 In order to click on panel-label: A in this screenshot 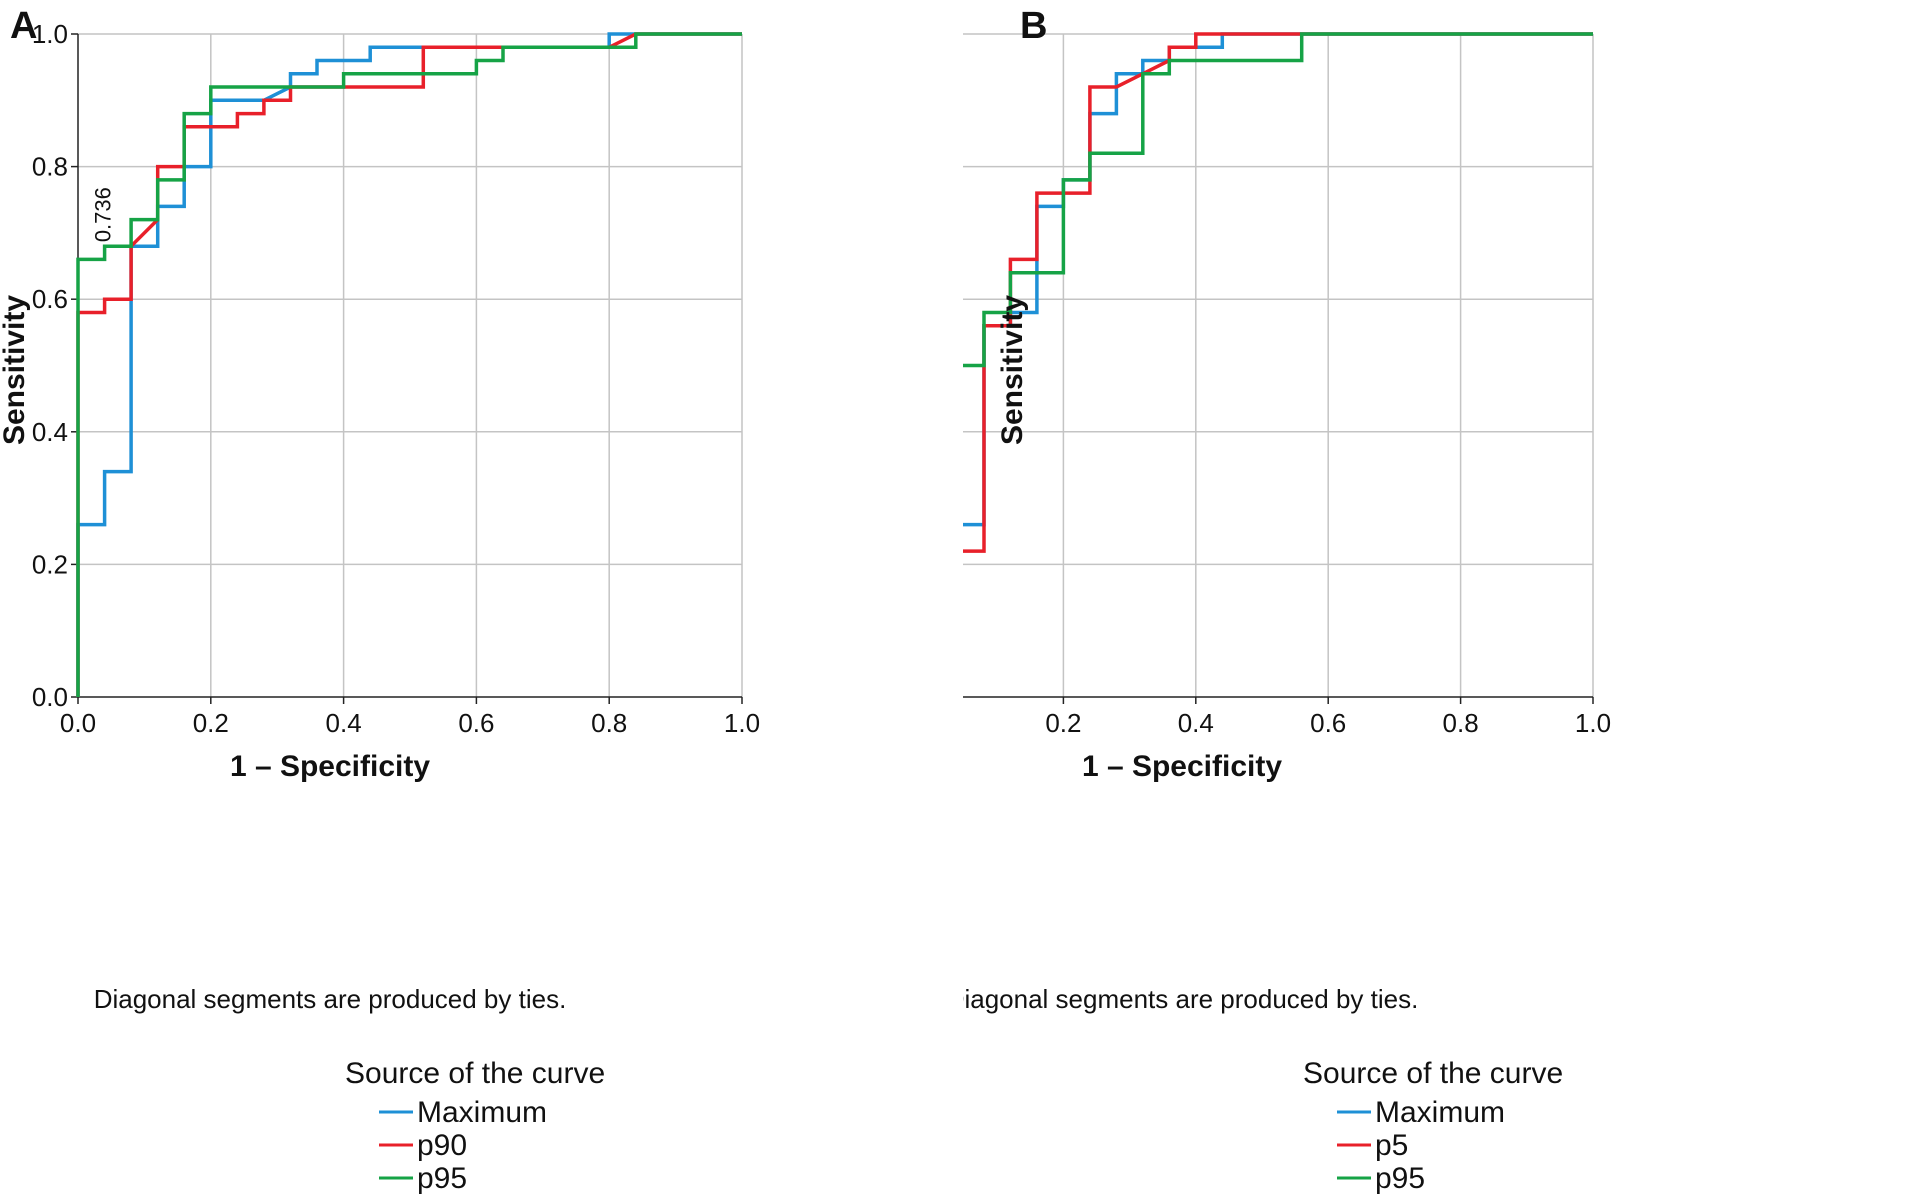, I will do `click(23, 26)`.